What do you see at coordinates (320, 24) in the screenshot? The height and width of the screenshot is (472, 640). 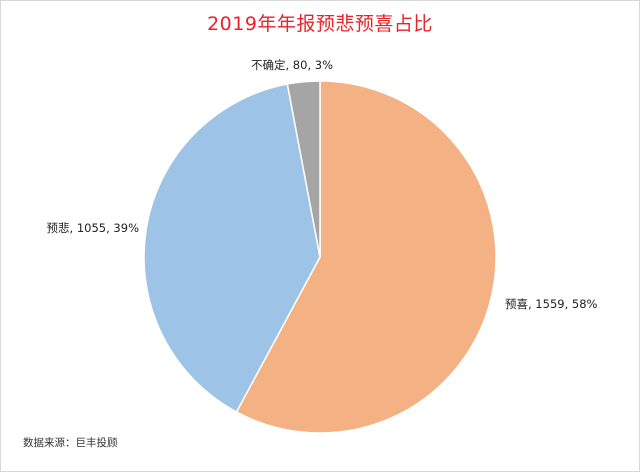 I see `chart-title: 2019年年报预悲预喜占比` at bounding box center [320, 24].